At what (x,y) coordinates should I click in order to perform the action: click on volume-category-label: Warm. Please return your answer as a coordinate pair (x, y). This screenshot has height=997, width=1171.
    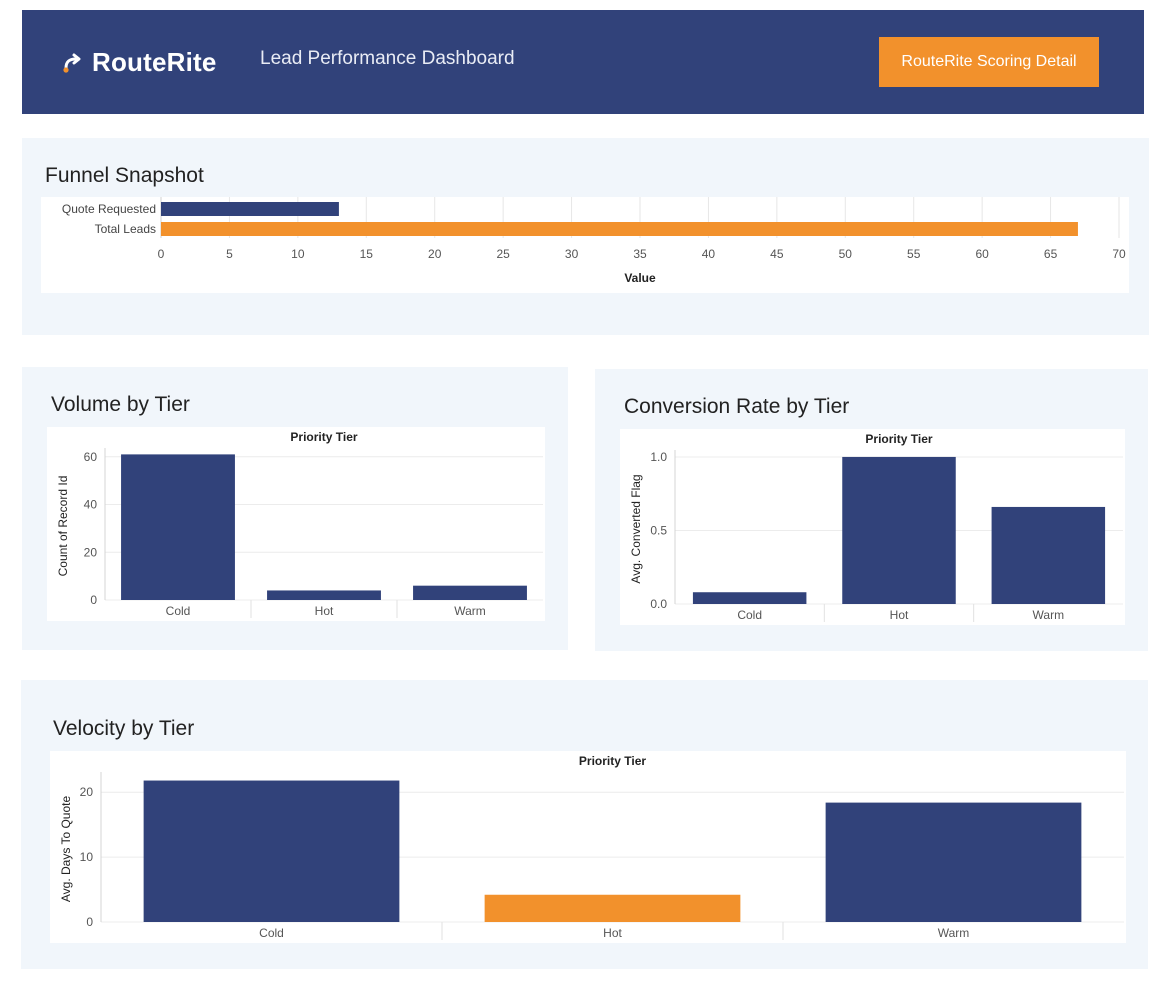
    Looking at the image, I should click on (470, 611).